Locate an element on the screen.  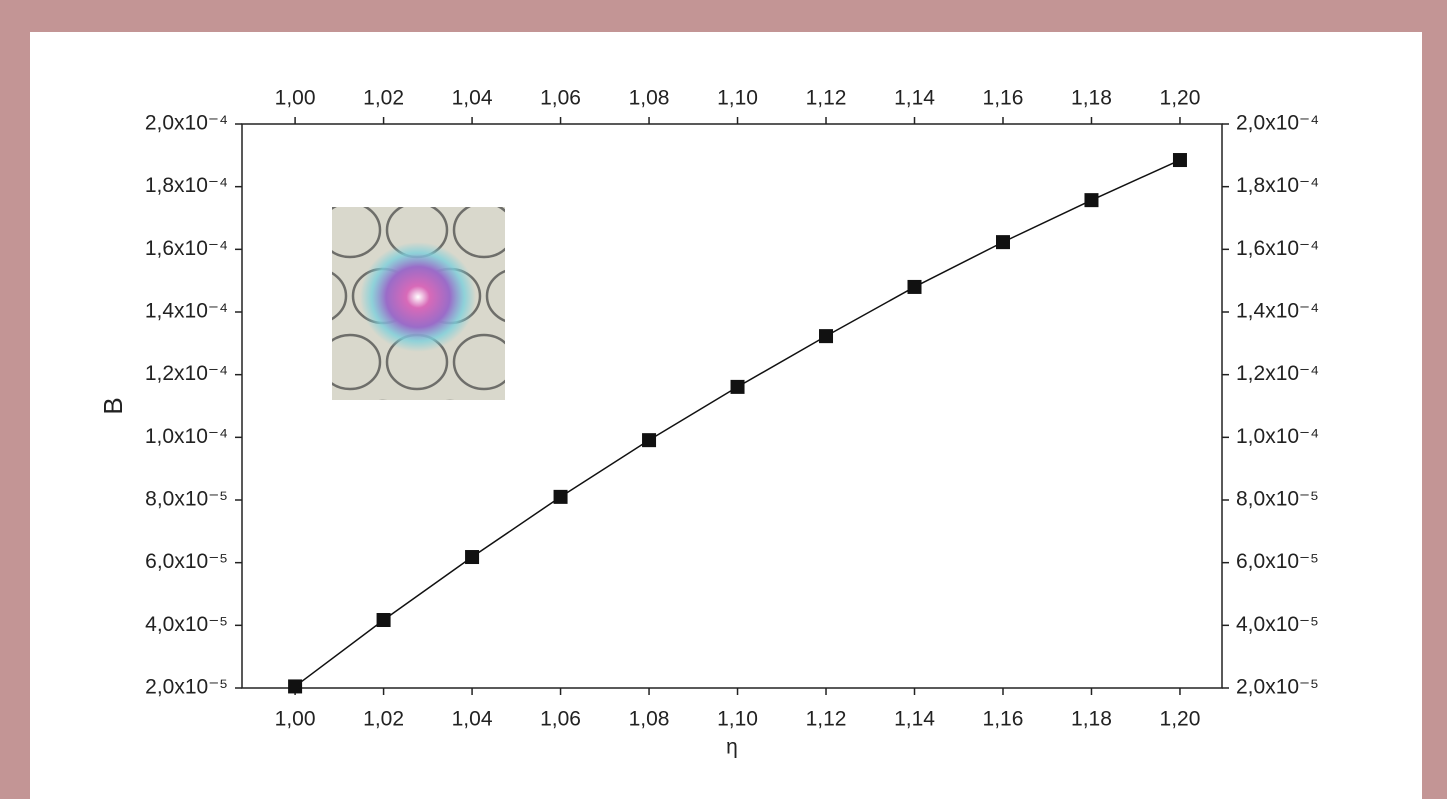
y-tick-label-right: 1,8x10⁻⁴ is located at coordinates (1277, 185).